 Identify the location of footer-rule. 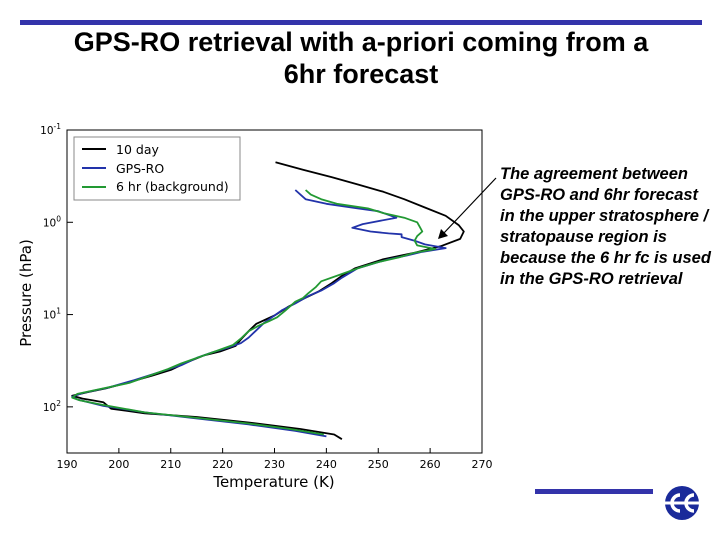
(594, 491).